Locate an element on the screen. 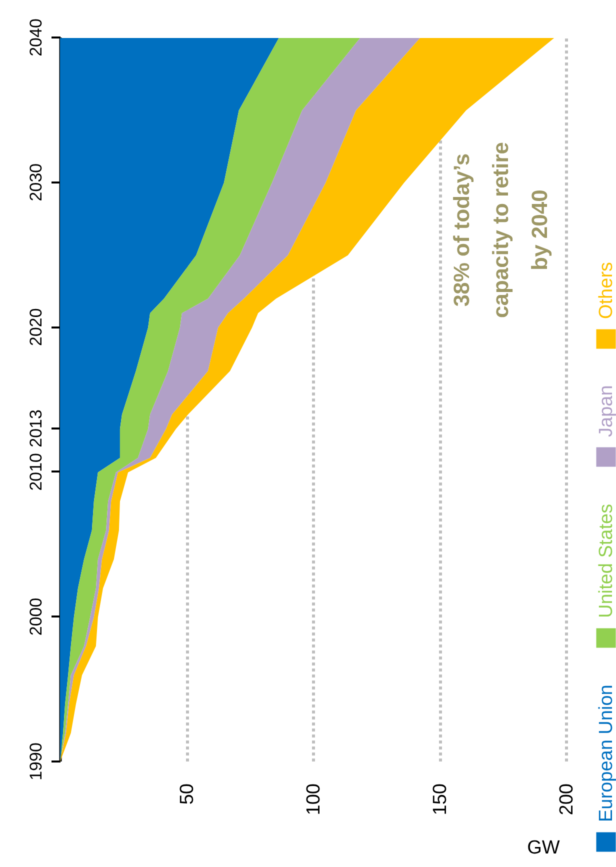  y-tick-label: 2010 is located at coordinates (36, 471).